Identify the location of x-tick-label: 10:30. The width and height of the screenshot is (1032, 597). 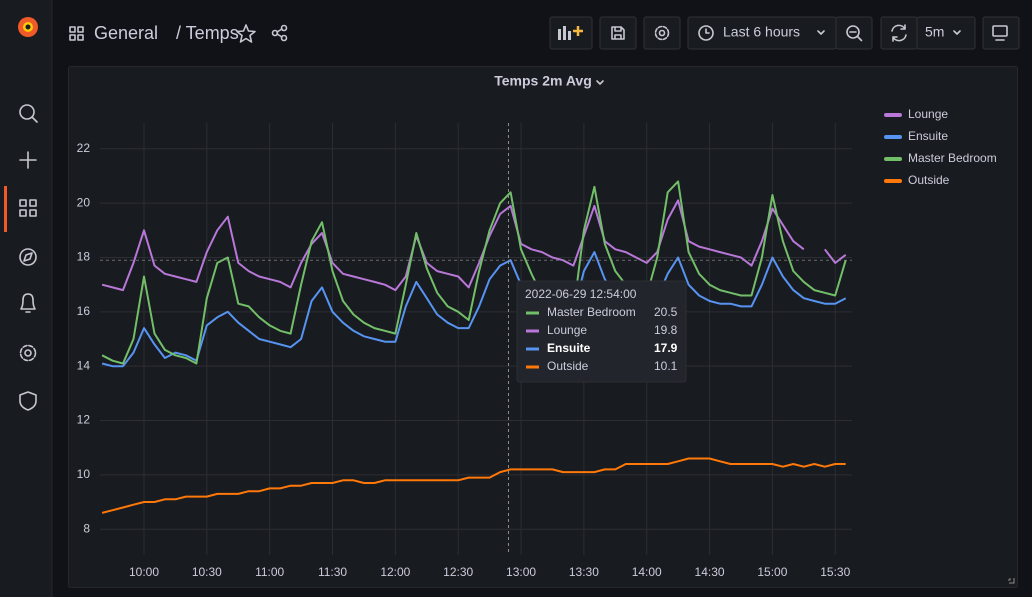
(207, 572).